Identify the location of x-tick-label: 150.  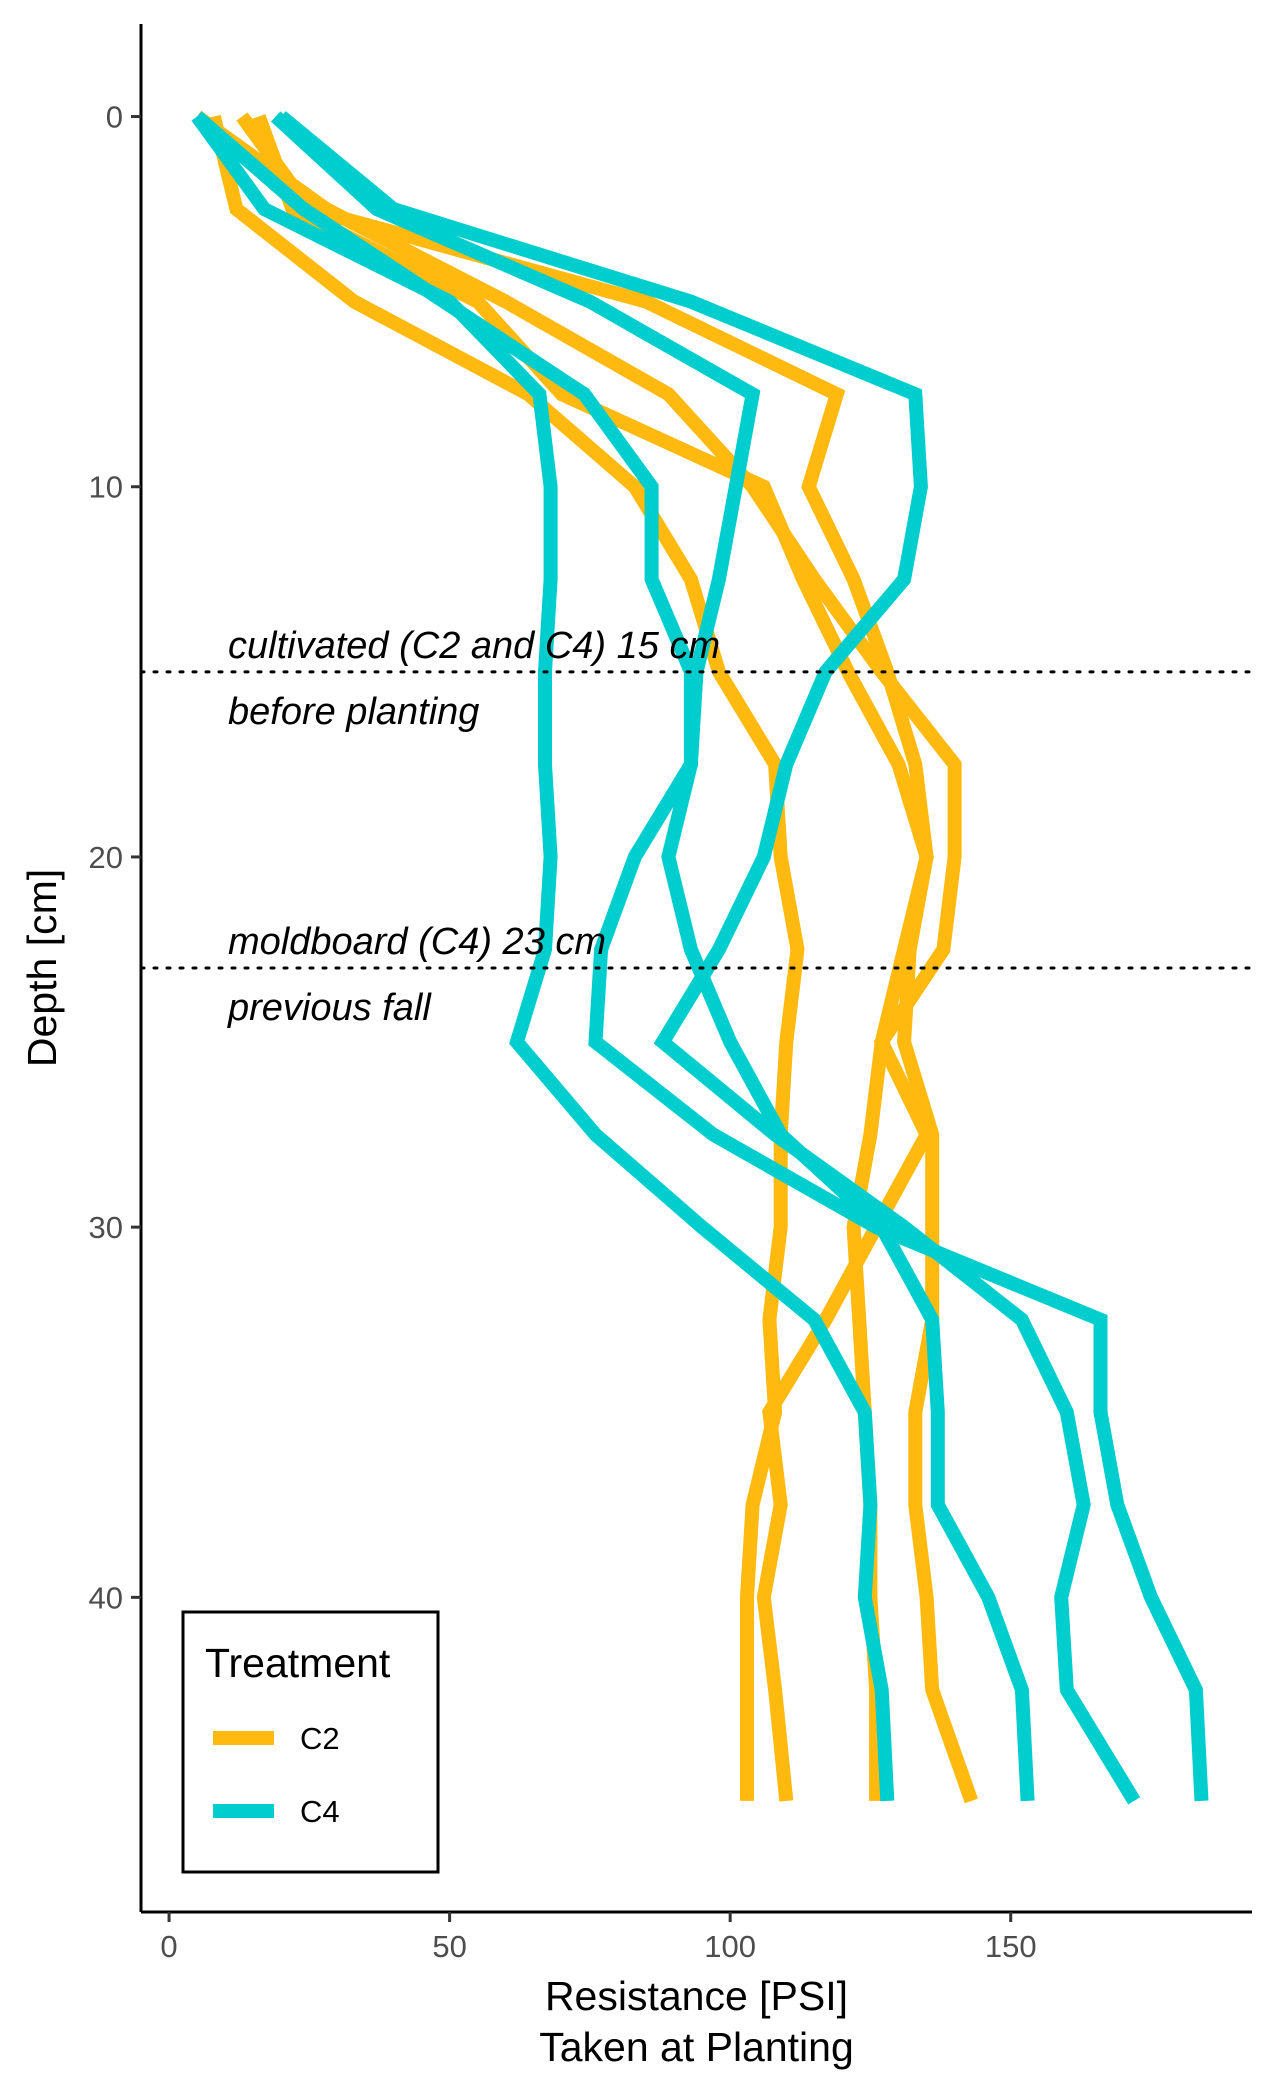
(1011, 1946).